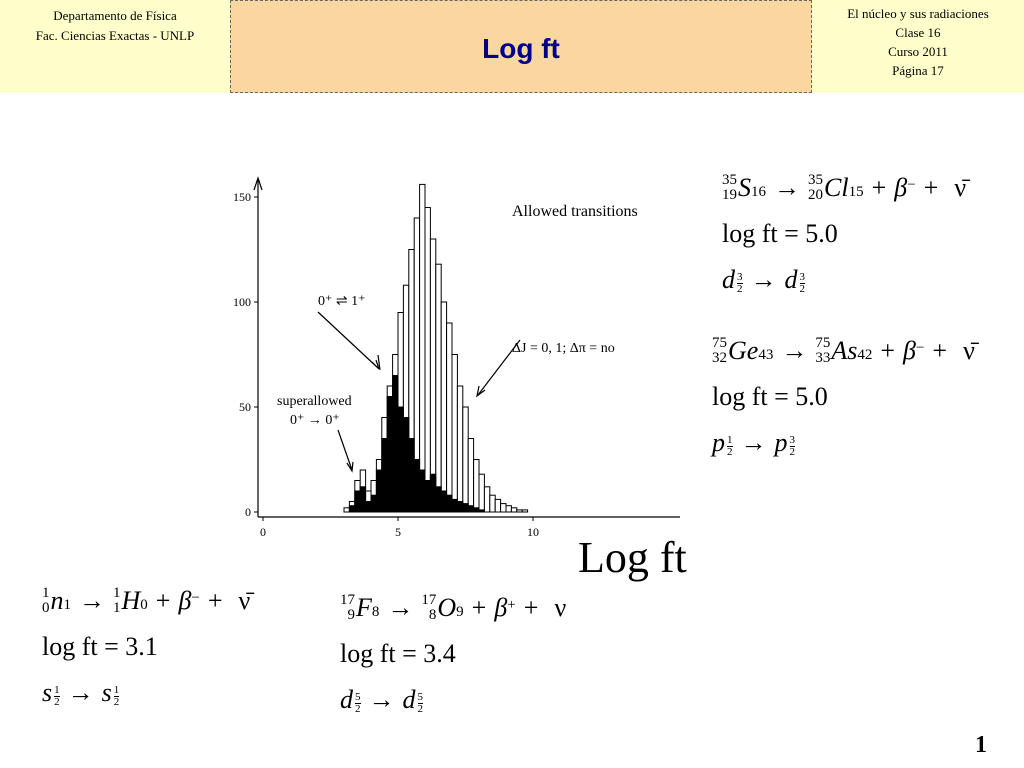 This screenshot has width=1024, height=768. What do you see at coordinates (744, 188) in the screenshot?
I see `term: 35 19 S 16` at bounding box center [744, 188].